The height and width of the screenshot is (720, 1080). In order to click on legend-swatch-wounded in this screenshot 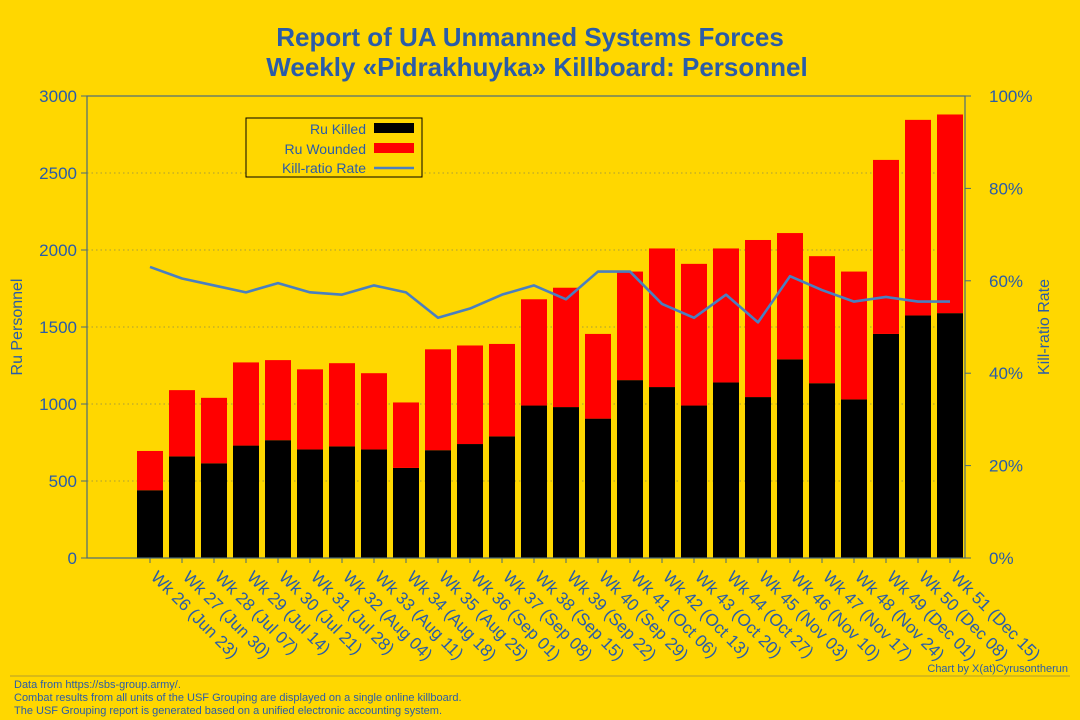, I will do `click(394, 148)`.